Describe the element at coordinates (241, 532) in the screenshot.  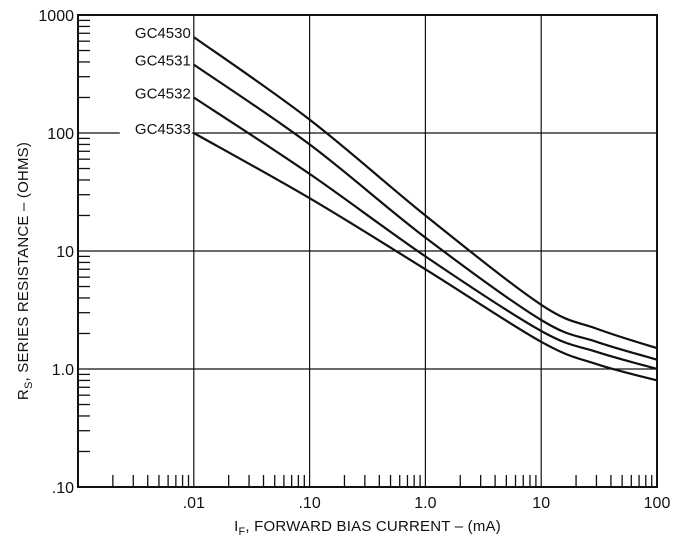
I see `x-axis-title-sub: F` at that location.